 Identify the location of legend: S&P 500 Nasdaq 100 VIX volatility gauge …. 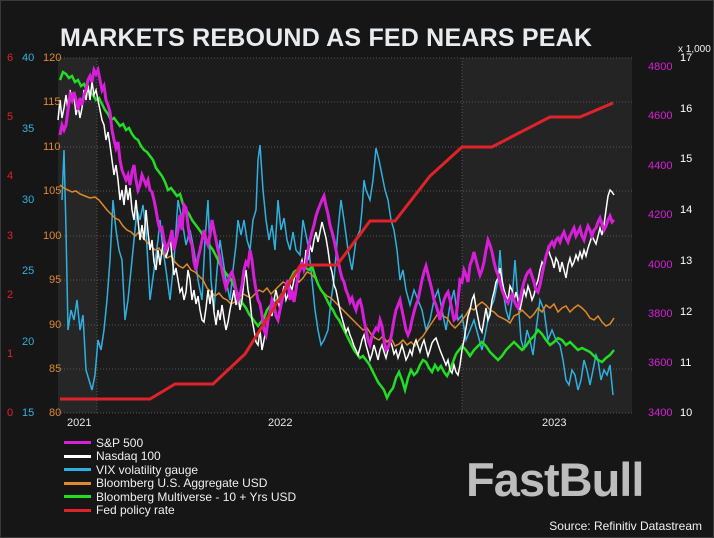
(180, 476).